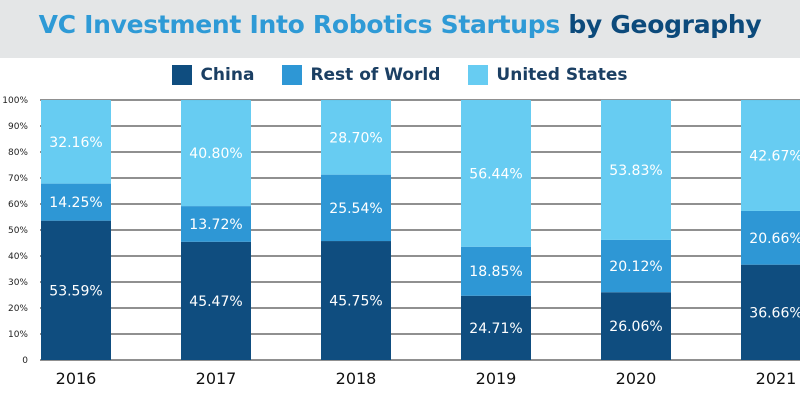  I want to click on data-label: 53.59%, so click(75, 291).